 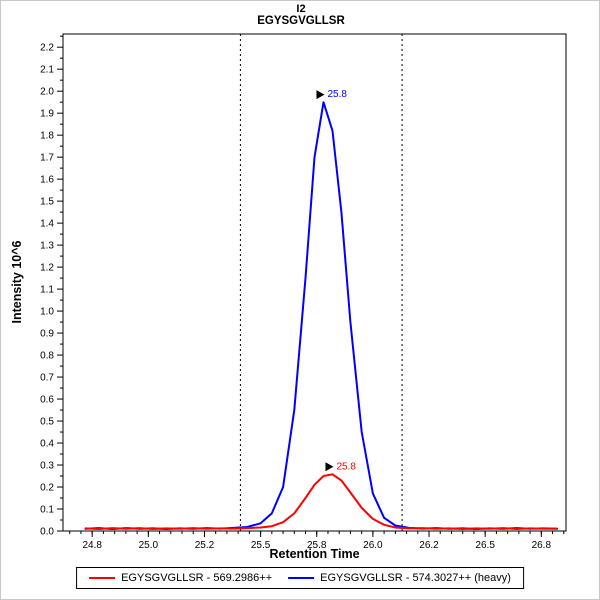 I want to click on x-tick-label: 26.8, so click(x=542, y=545).